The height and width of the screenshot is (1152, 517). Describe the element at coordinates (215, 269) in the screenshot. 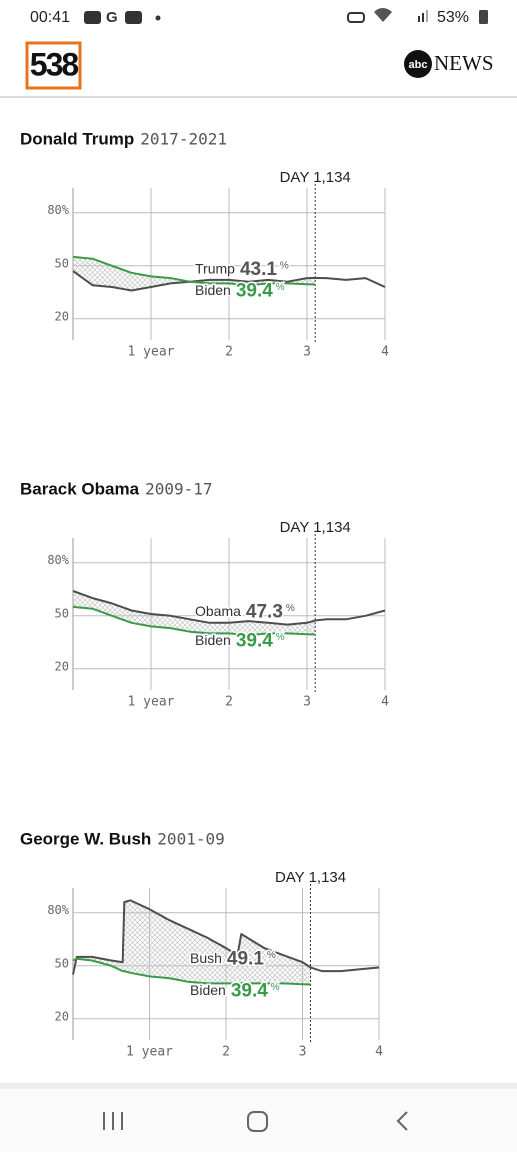

I see `series-label: Trump` at that location.